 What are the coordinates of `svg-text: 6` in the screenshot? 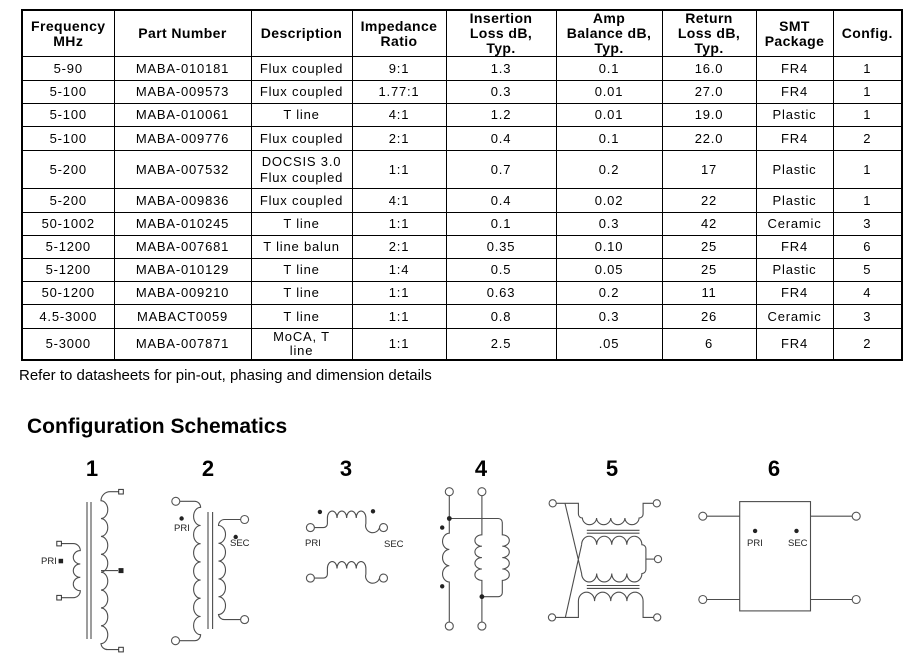 It's located at (774, 468).